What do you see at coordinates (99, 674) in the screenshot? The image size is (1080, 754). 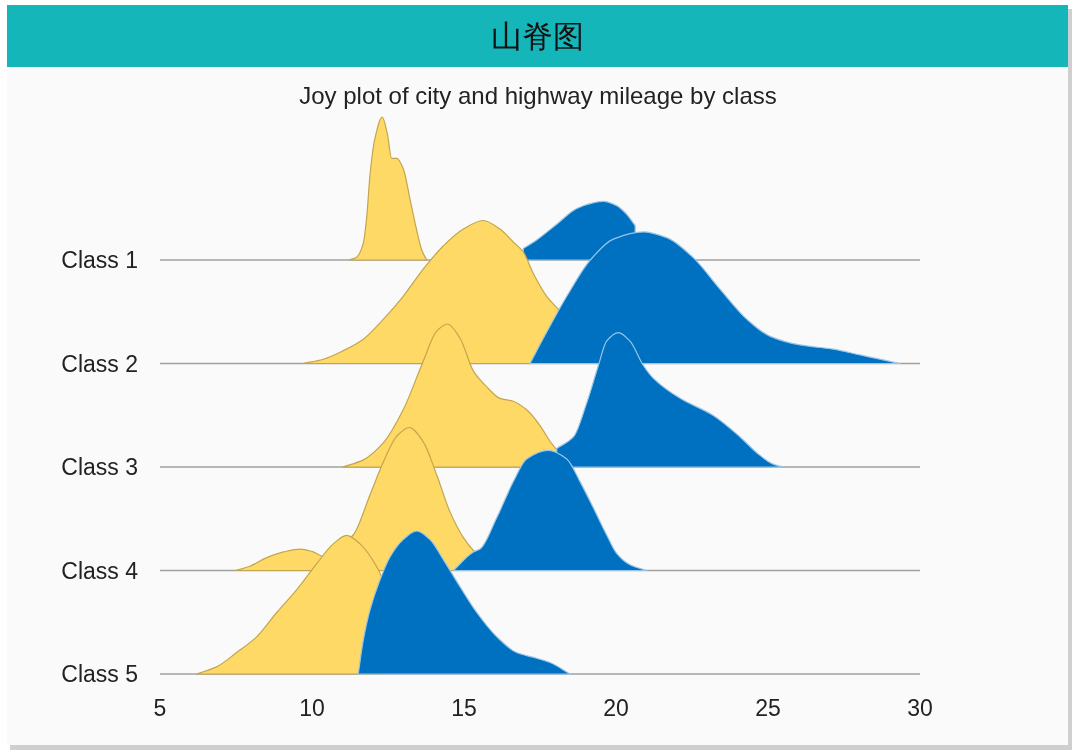 I see `y-axis-title: Class 5` at bounding box center [99, 674].